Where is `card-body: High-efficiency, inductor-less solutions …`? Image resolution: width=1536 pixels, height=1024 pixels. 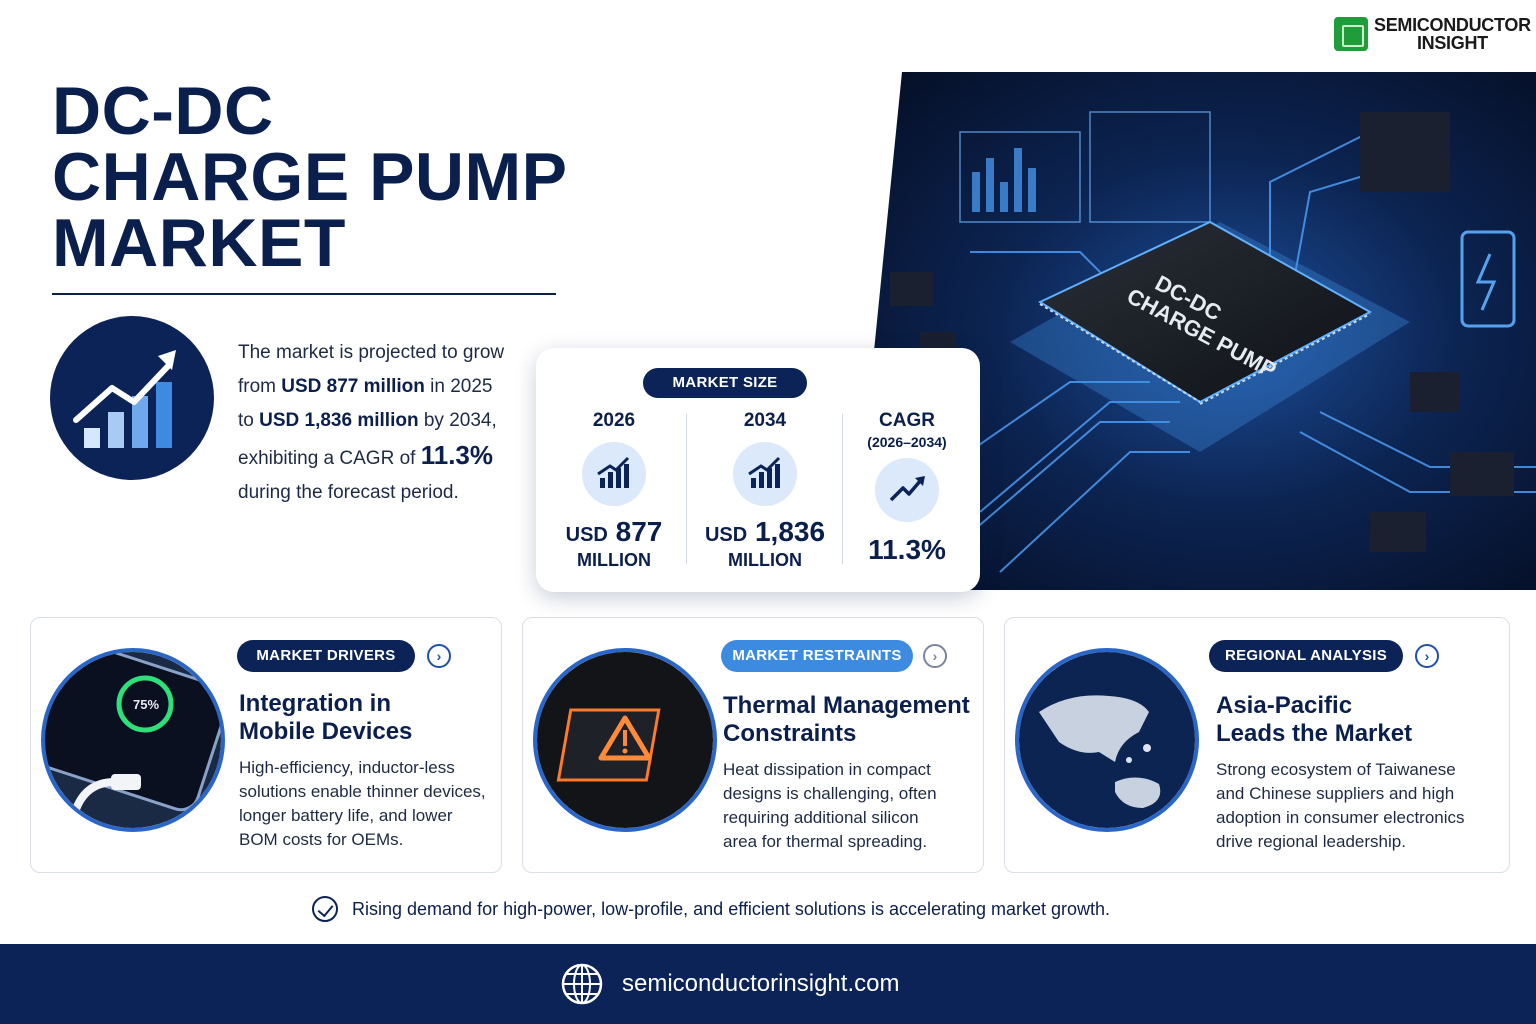
card-body: High-efficiency, inductor-less solutions … is located at coordinates (362, 803).